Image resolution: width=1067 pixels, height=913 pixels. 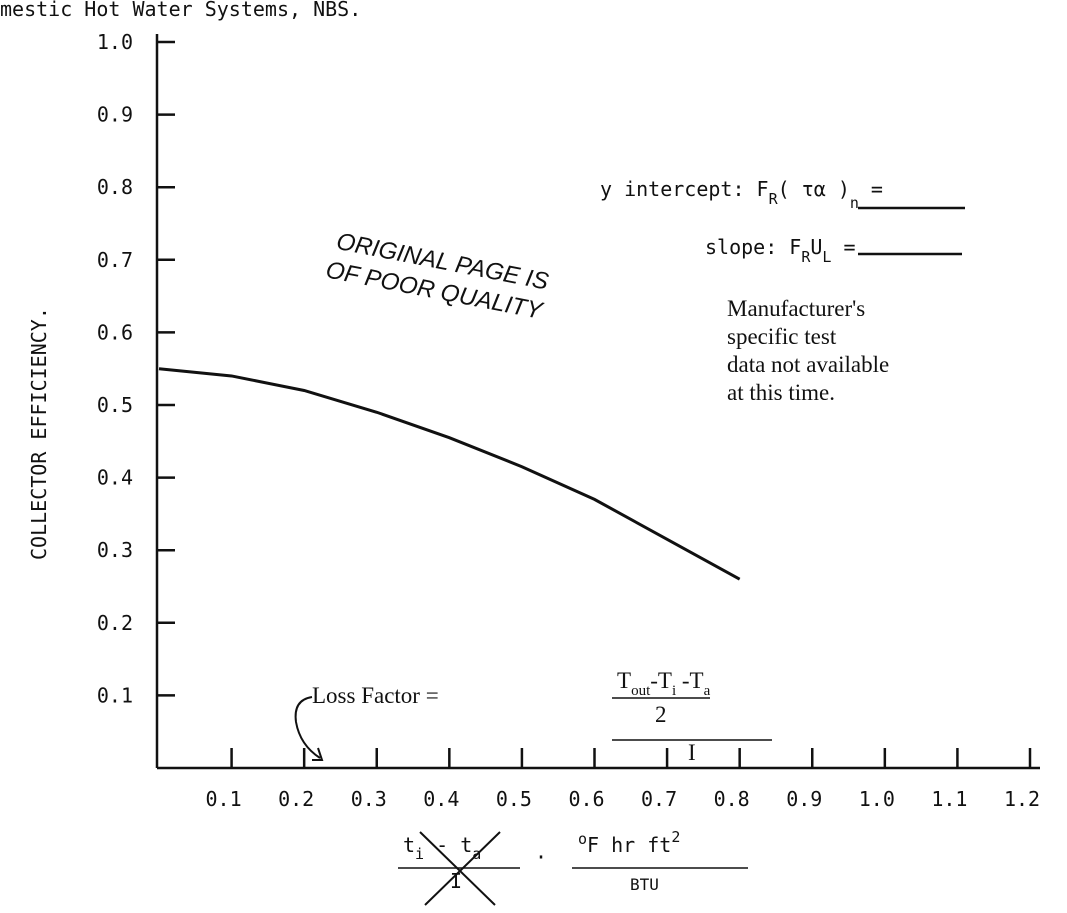 I want to click on x-tick-label: 1.1, so click(x=949, y=799).